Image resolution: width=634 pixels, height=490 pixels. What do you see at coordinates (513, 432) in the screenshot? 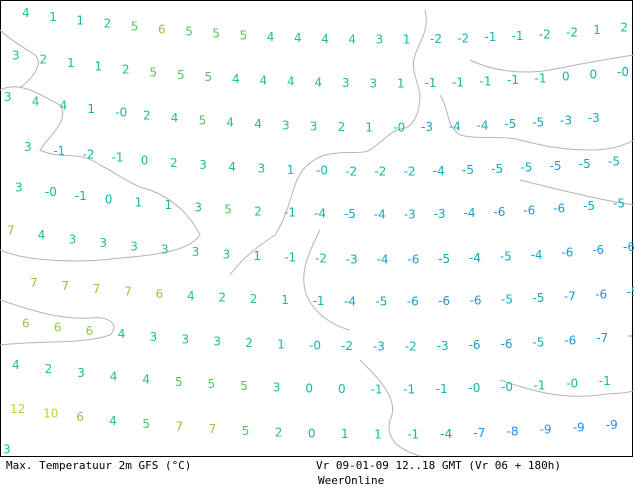
I see `temperature-value: -8` at bounding box center [513, 432].